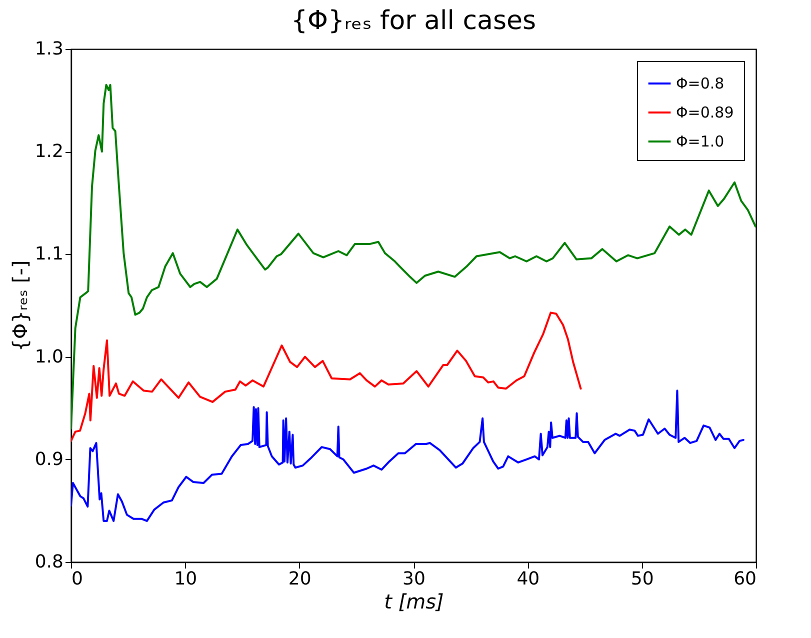 Image resolution: width=811 pixels, height=638 pixels. Describe the element at coordinates (49, 254) in the screenshot. I see `y-tick-label: 1.1` at that location.